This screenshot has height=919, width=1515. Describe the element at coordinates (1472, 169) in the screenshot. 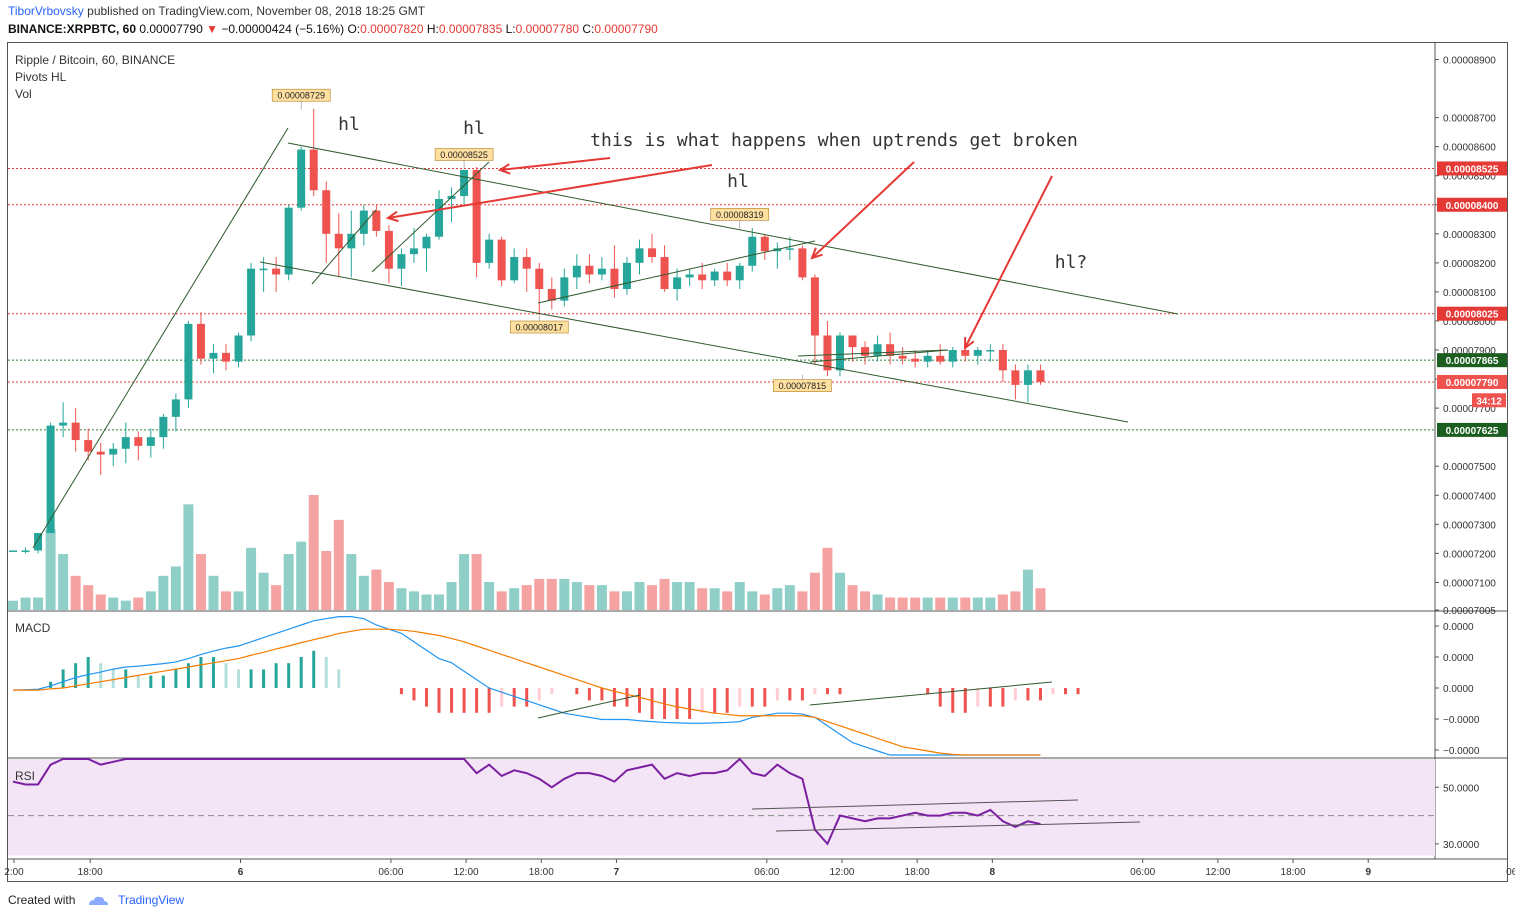

I see `price-label-text: 0.00008525` at that location.